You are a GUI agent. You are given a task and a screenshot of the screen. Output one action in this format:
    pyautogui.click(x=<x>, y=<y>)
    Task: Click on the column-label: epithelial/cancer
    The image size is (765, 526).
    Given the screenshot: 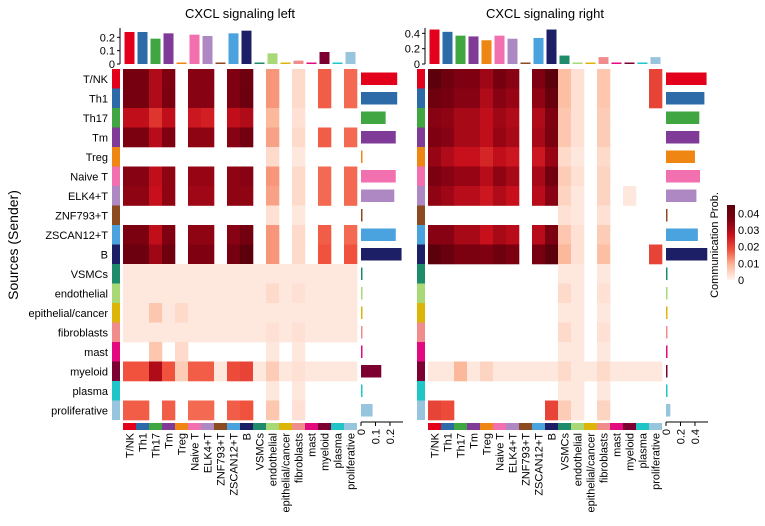 What is the action you would take?
    pyautogui.click(x=287, y=473)
    